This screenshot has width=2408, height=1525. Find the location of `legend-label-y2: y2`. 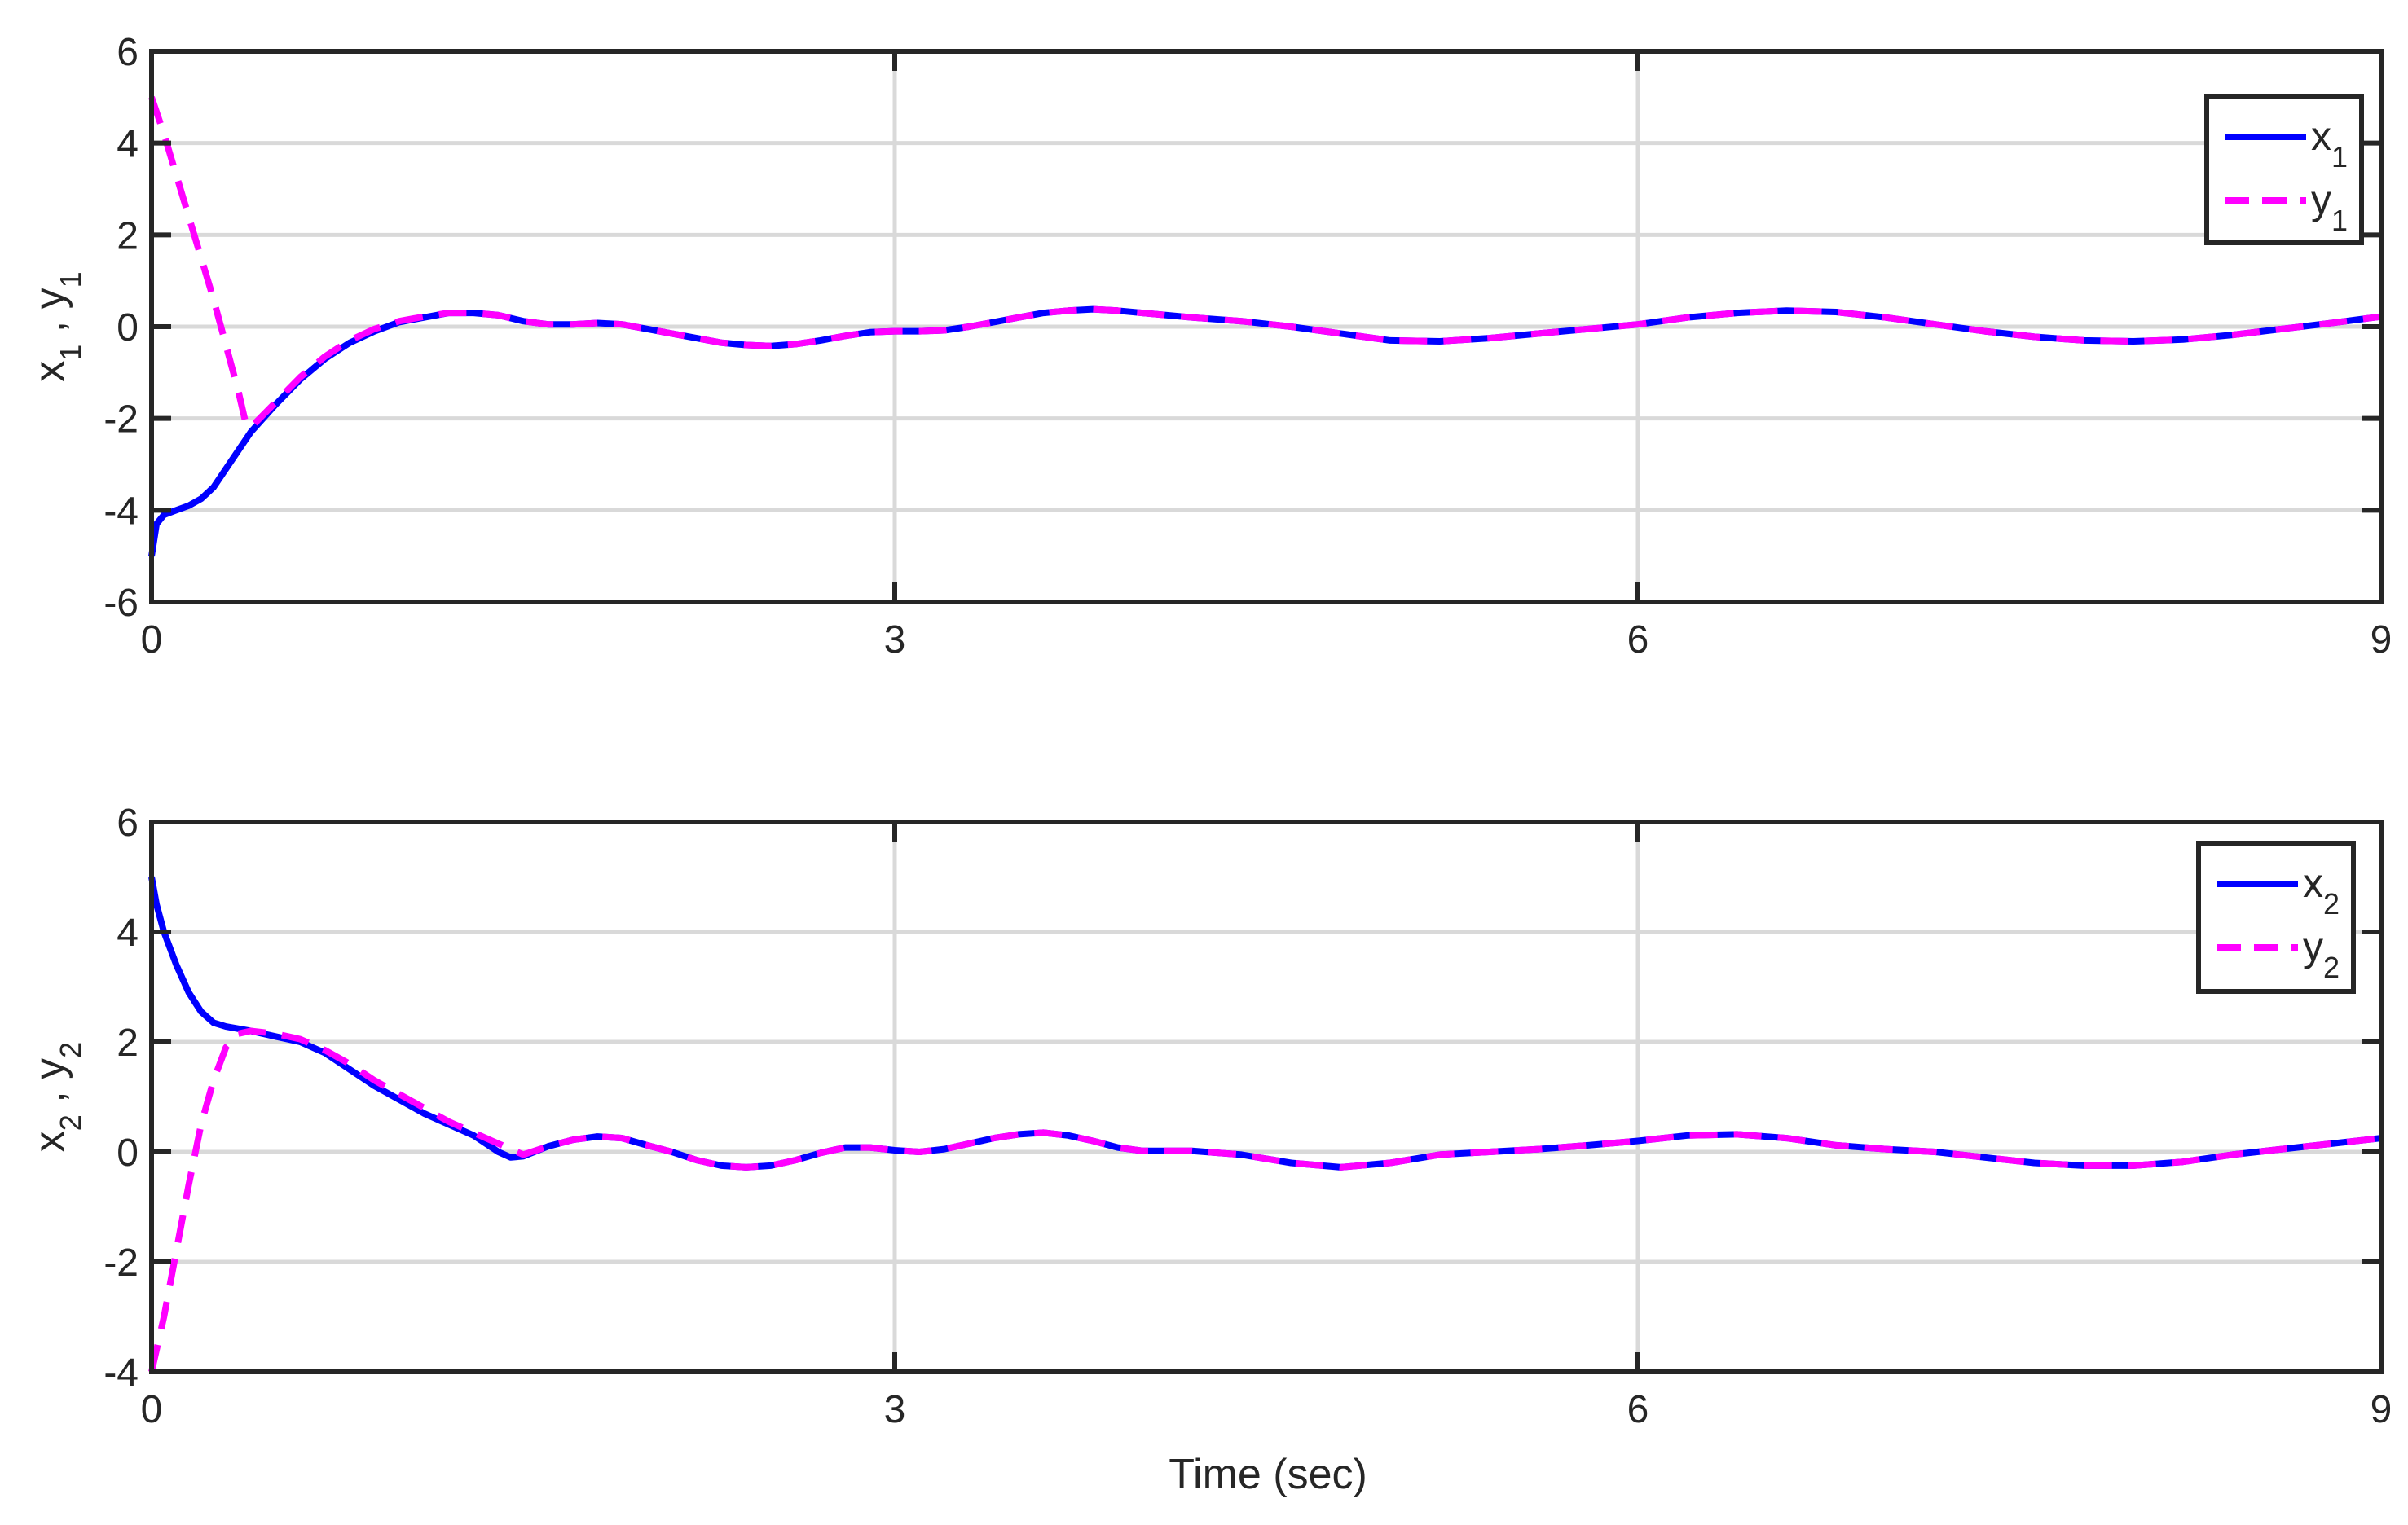

legend-label-y2: y2 is located at coordinates (2322, 954).